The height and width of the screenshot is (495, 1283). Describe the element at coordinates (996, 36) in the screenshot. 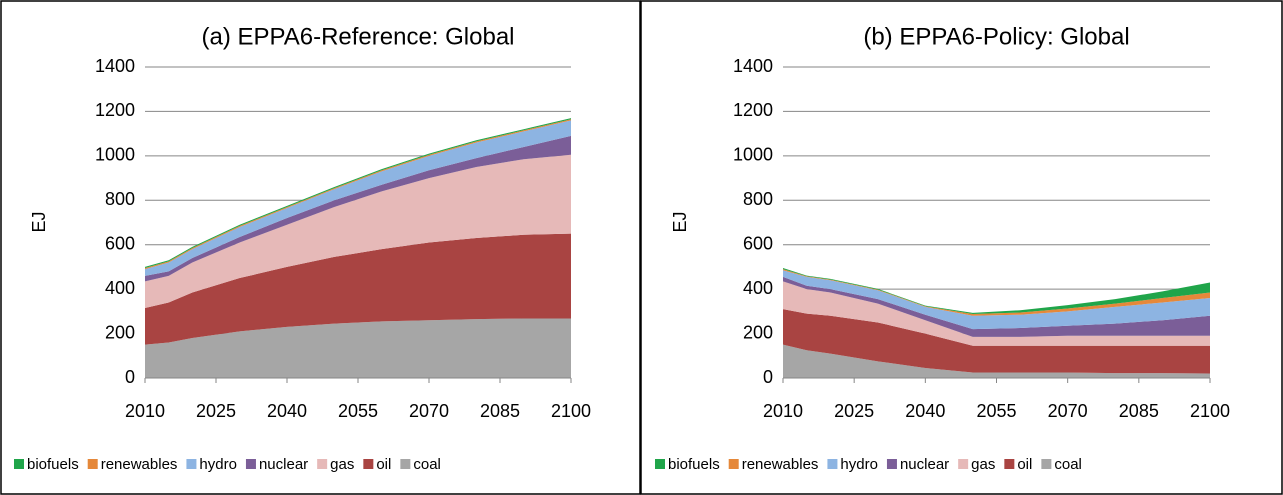

I see `chart-title: (b) EPPA6-Policy: Global` at that location.